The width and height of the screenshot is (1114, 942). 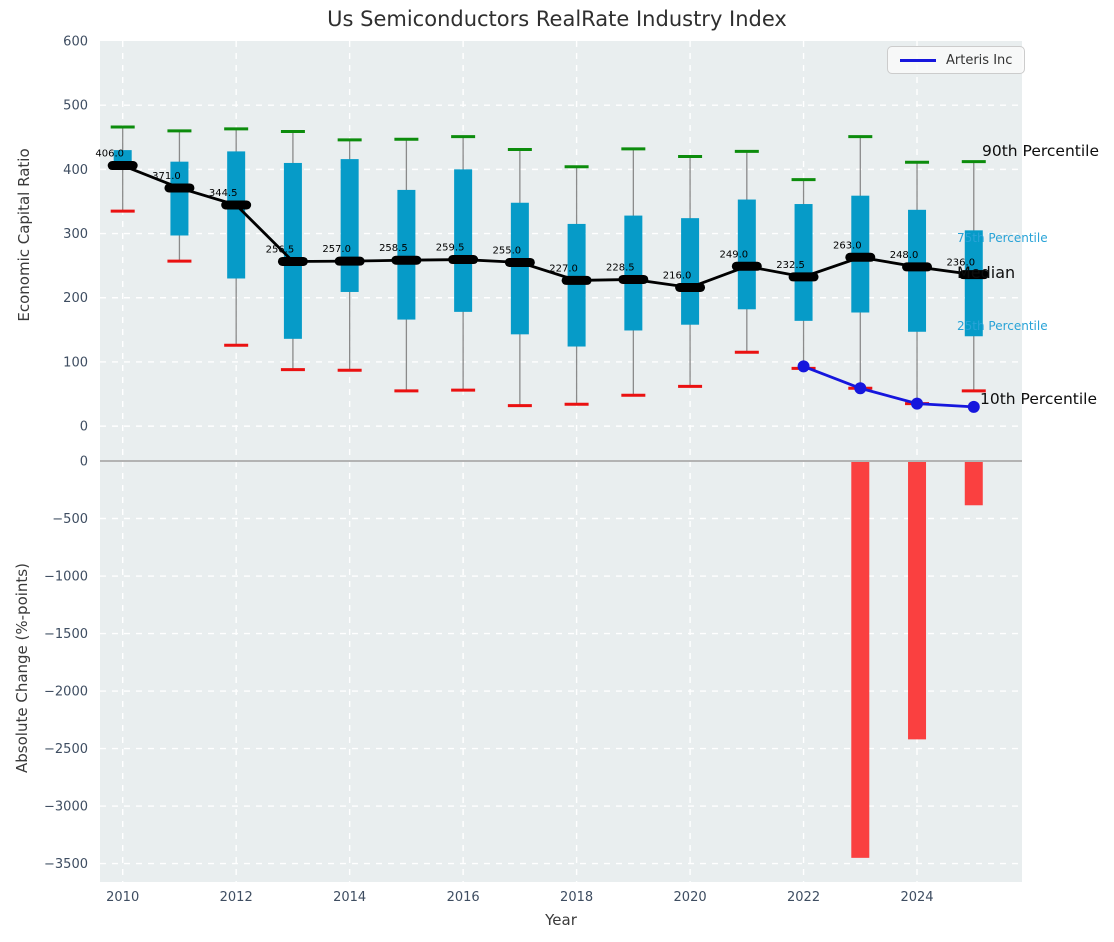 I want to click on x-tick-2010: 2010, so click(x=122, y=897).